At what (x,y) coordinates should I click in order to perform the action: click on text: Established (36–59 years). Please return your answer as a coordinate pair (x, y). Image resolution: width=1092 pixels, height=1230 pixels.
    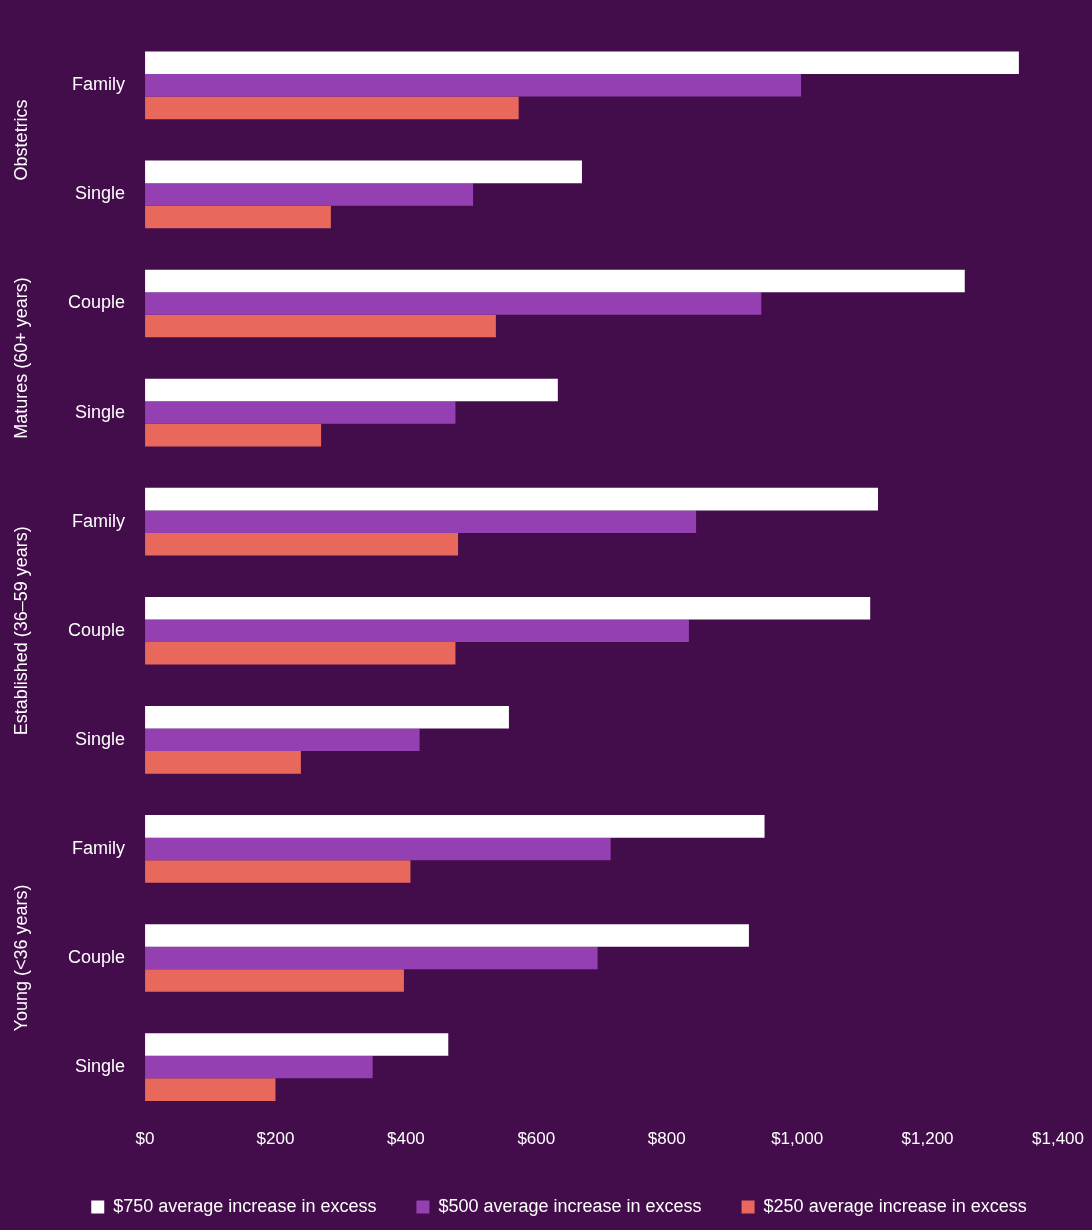
    Looking at the image, I should click on (20, 631).